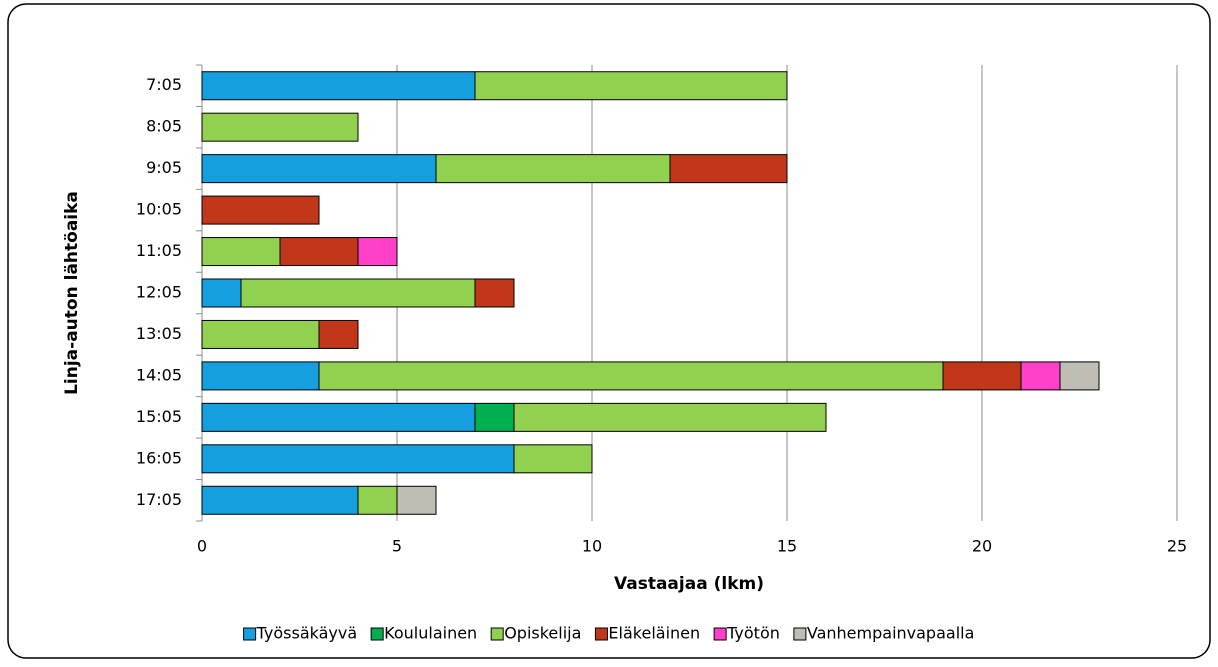 Image resolution: width=1218 pixels, height=667 pixels. Describe the element at coordinates (542, 633) in the screenshot. I see `legend-label: Opiskelija` at that location.